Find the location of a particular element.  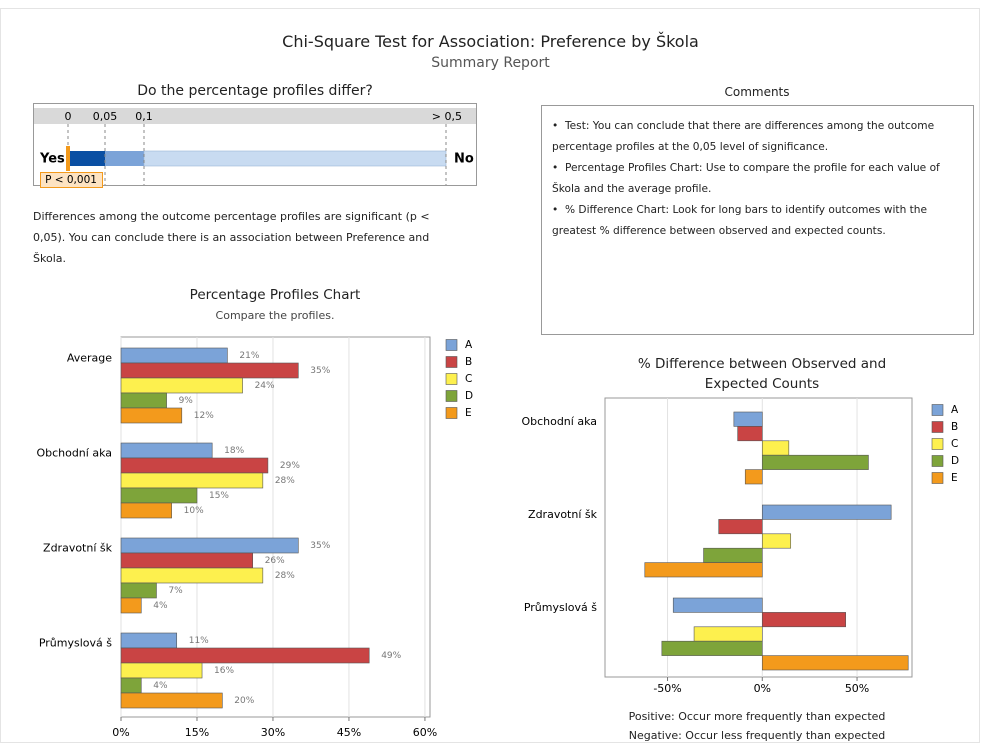

zone-weak is located at coordinates (295, 158).